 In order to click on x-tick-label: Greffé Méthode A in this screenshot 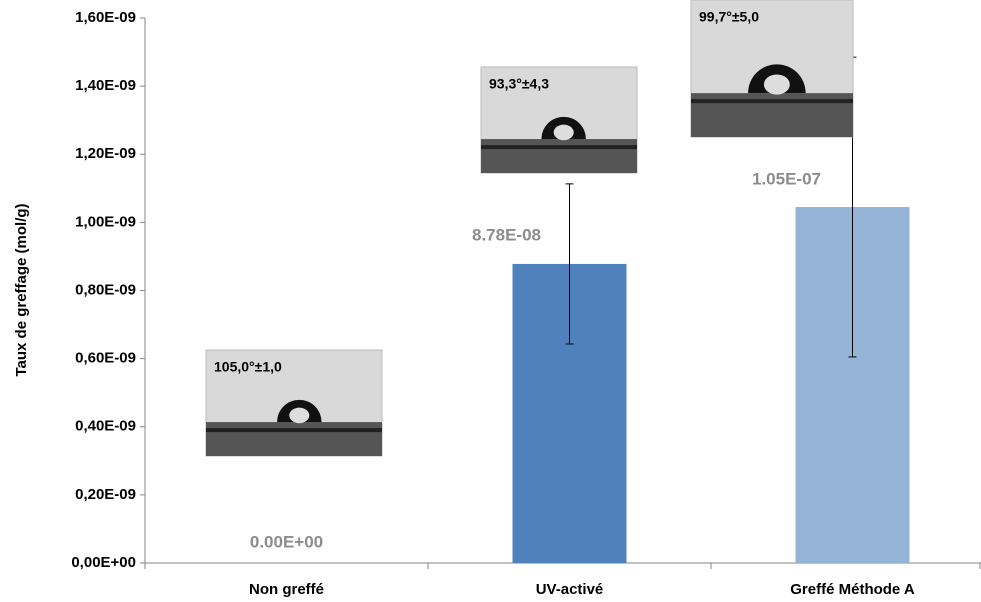, I will do `click(852, 589)`.